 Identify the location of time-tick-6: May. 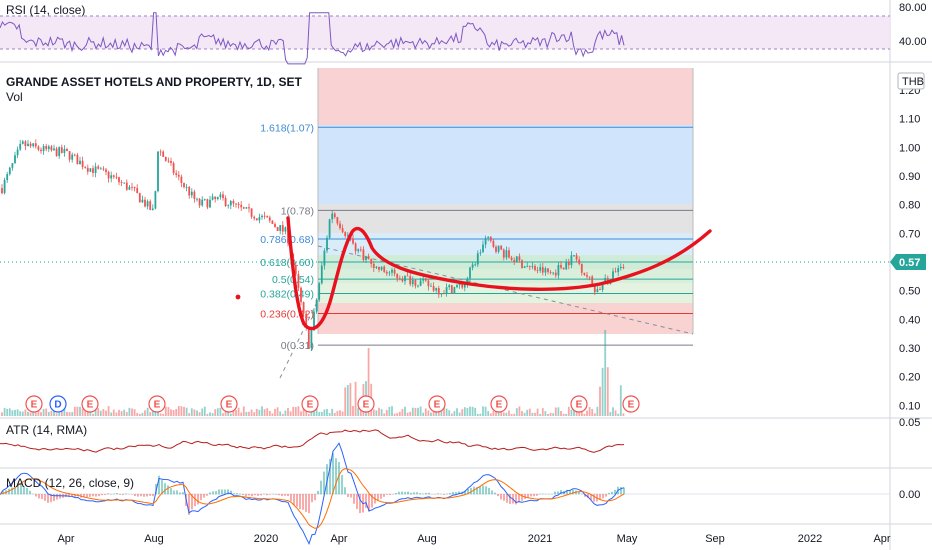
(627, 539).